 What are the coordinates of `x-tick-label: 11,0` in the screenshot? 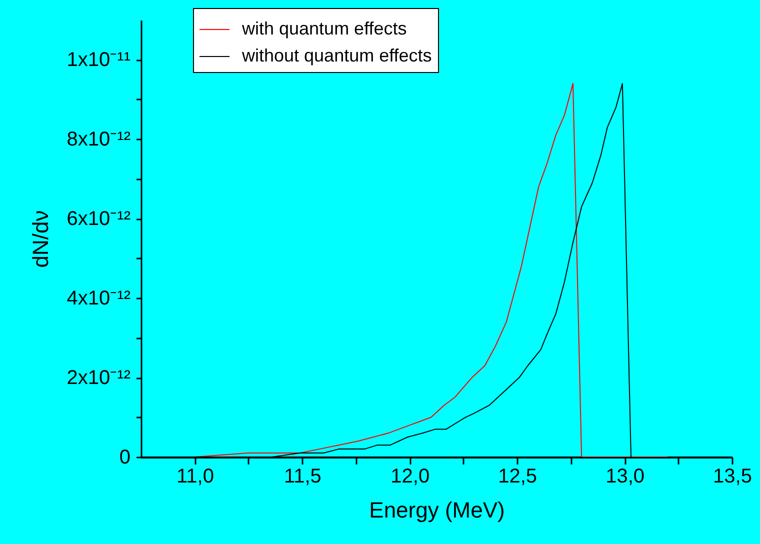 It's located at (195, 477).